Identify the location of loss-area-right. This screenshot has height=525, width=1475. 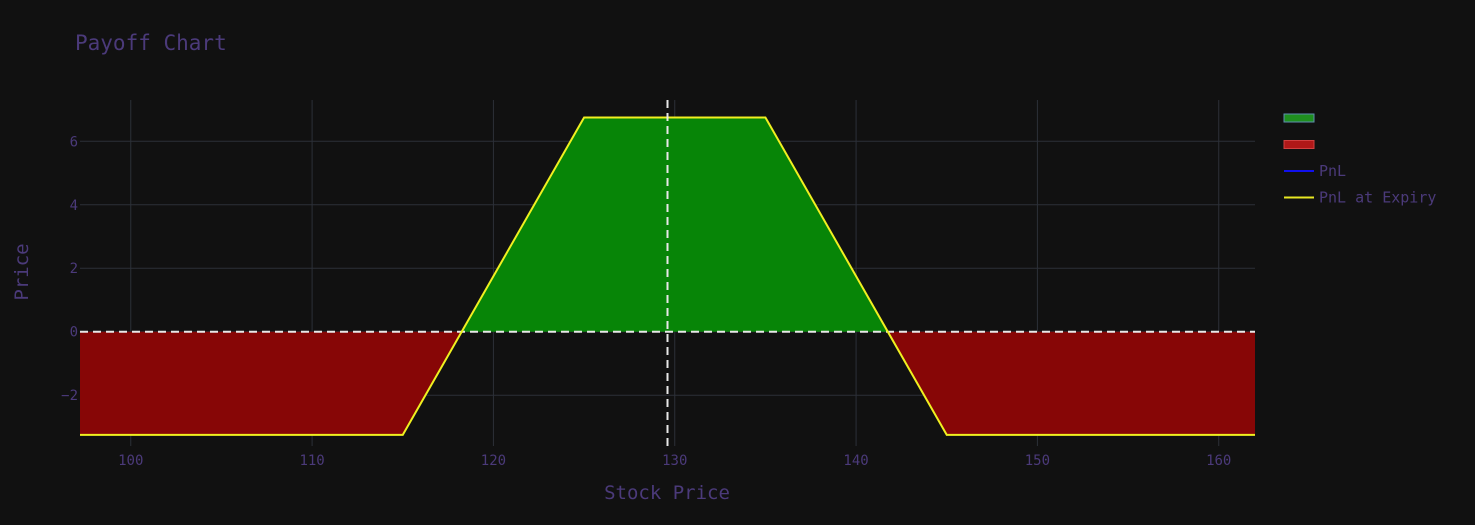
(1071, 383).